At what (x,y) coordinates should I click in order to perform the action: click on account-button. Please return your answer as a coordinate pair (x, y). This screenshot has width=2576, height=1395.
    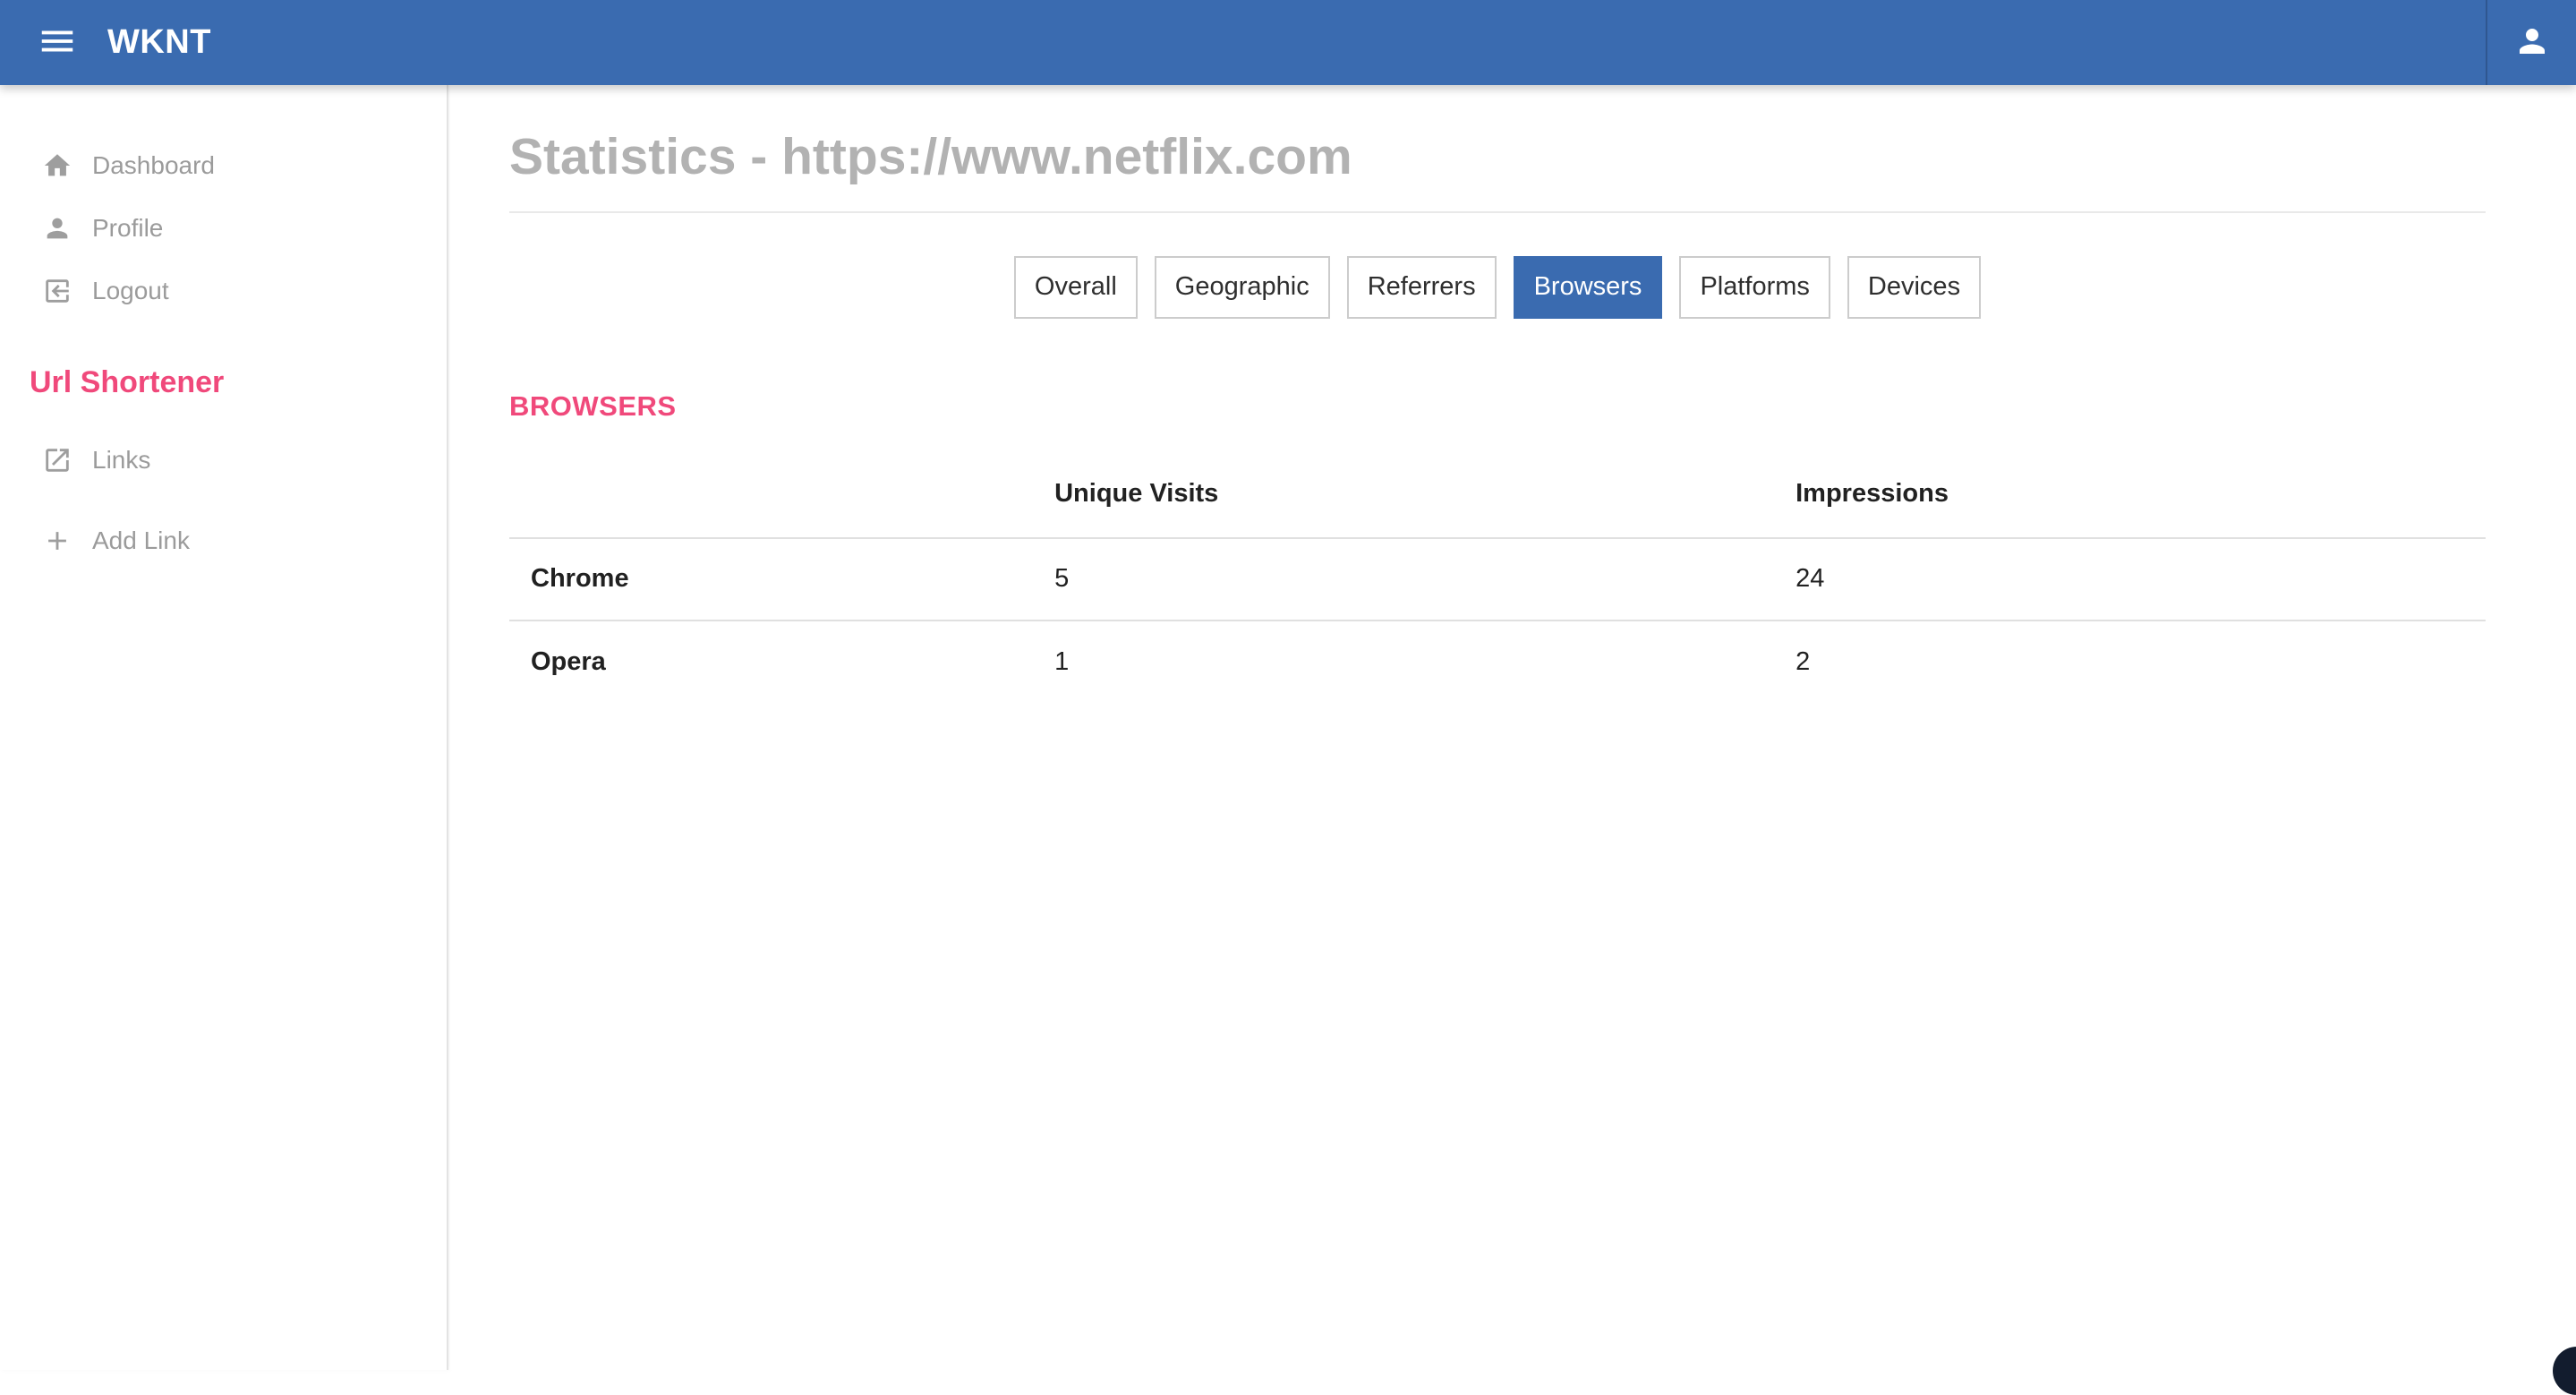
    Looking at the image, I should click on (2532, 43).